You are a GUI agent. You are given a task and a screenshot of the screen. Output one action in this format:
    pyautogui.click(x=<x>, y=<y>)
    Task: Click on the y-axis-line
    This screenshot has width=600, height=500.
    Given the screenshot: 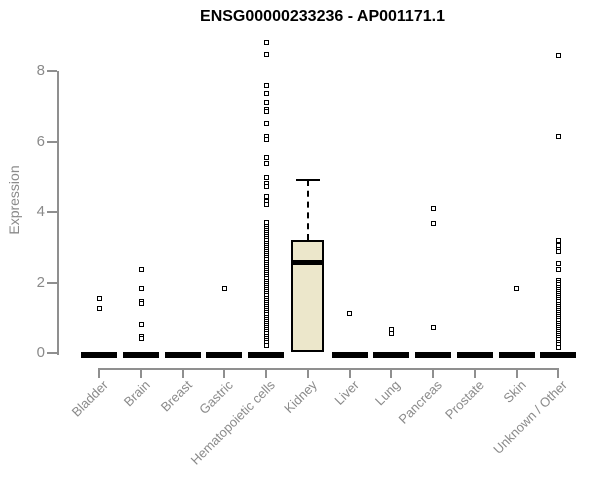 What is the action you would take?
    pyautogui.click(x=58, y=213)
    